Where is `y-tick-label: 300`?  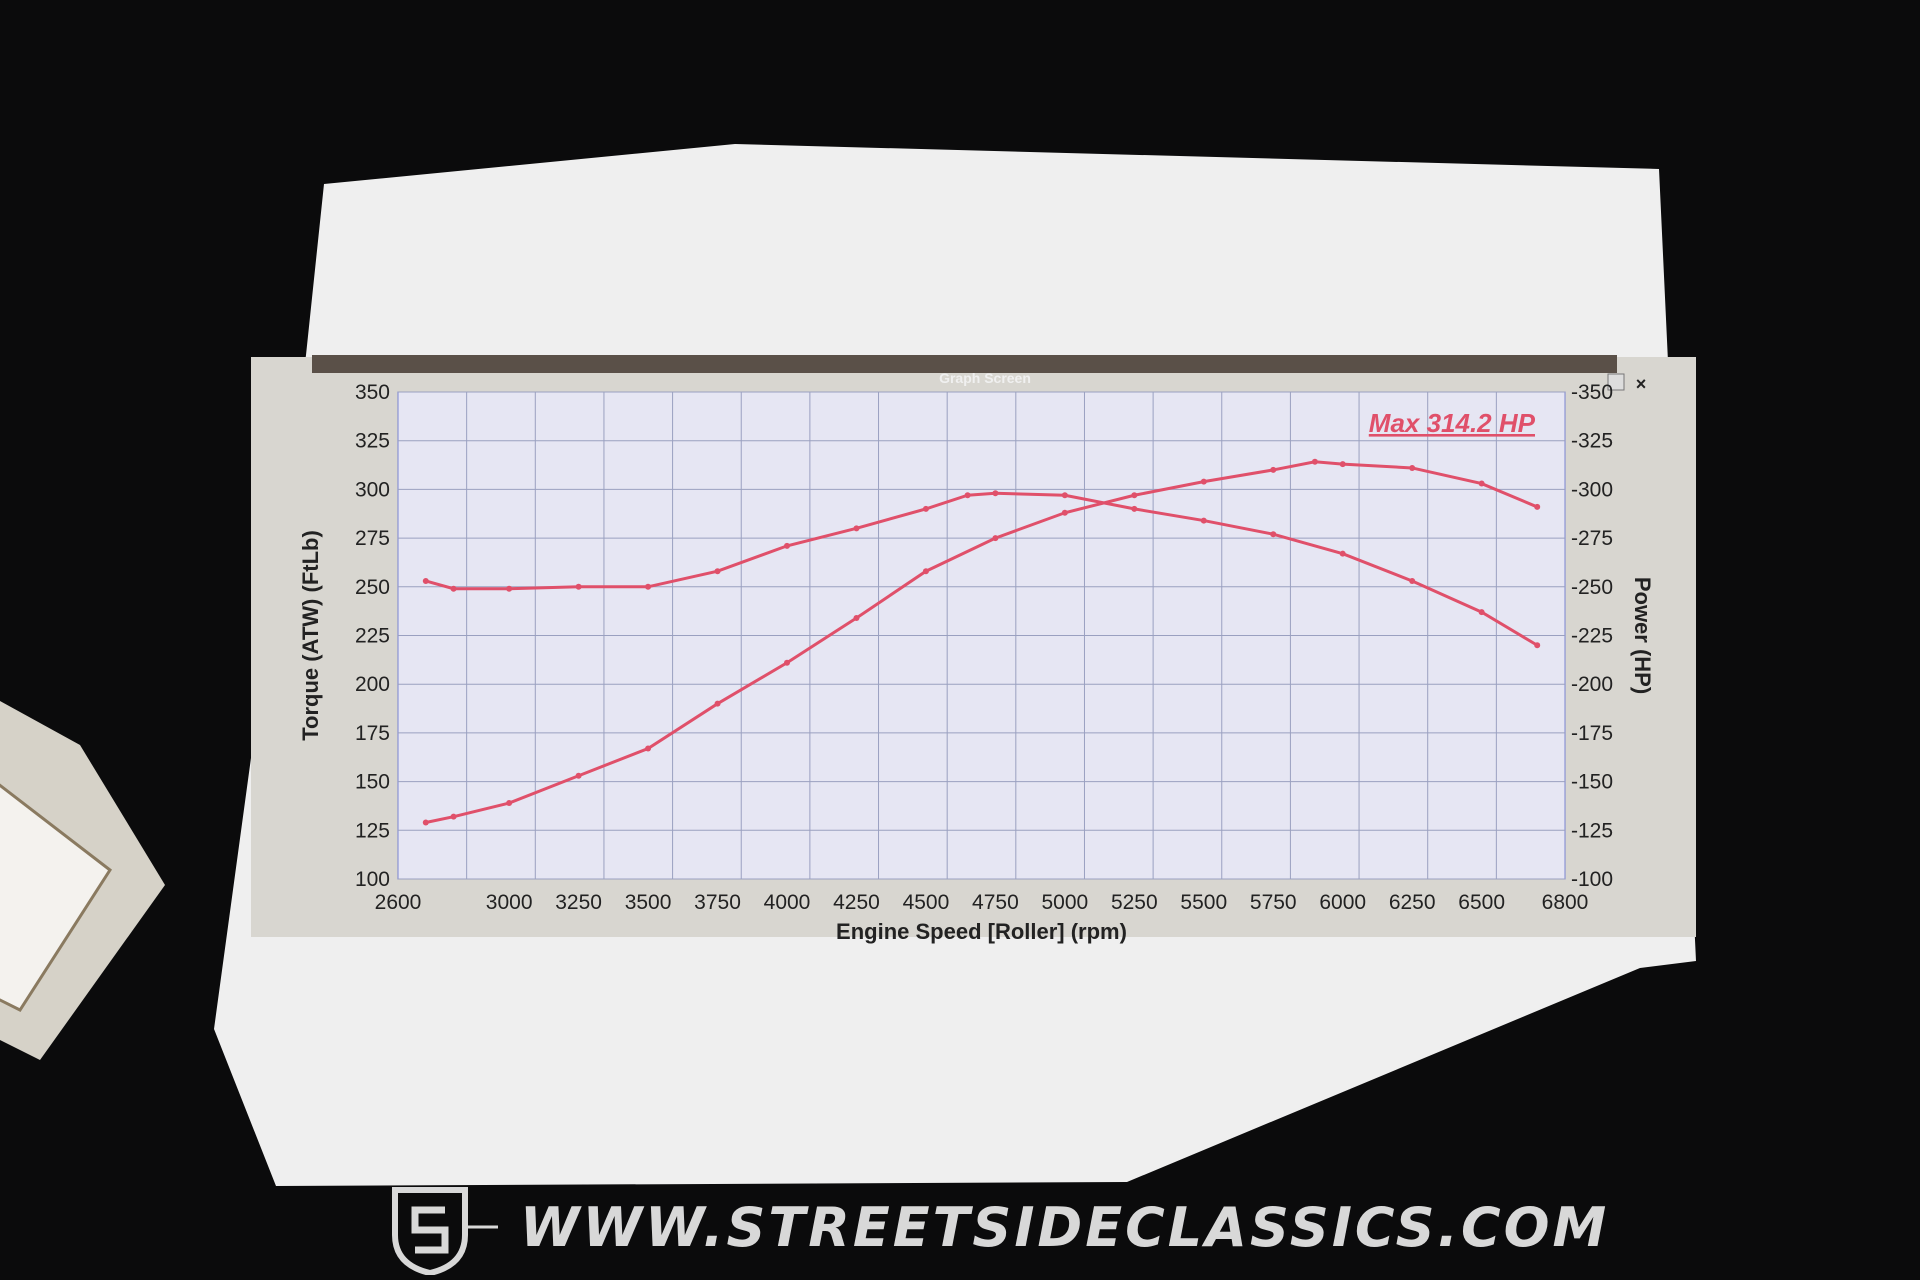
y-tick-label: 300 is located at coordinates (372, 489).